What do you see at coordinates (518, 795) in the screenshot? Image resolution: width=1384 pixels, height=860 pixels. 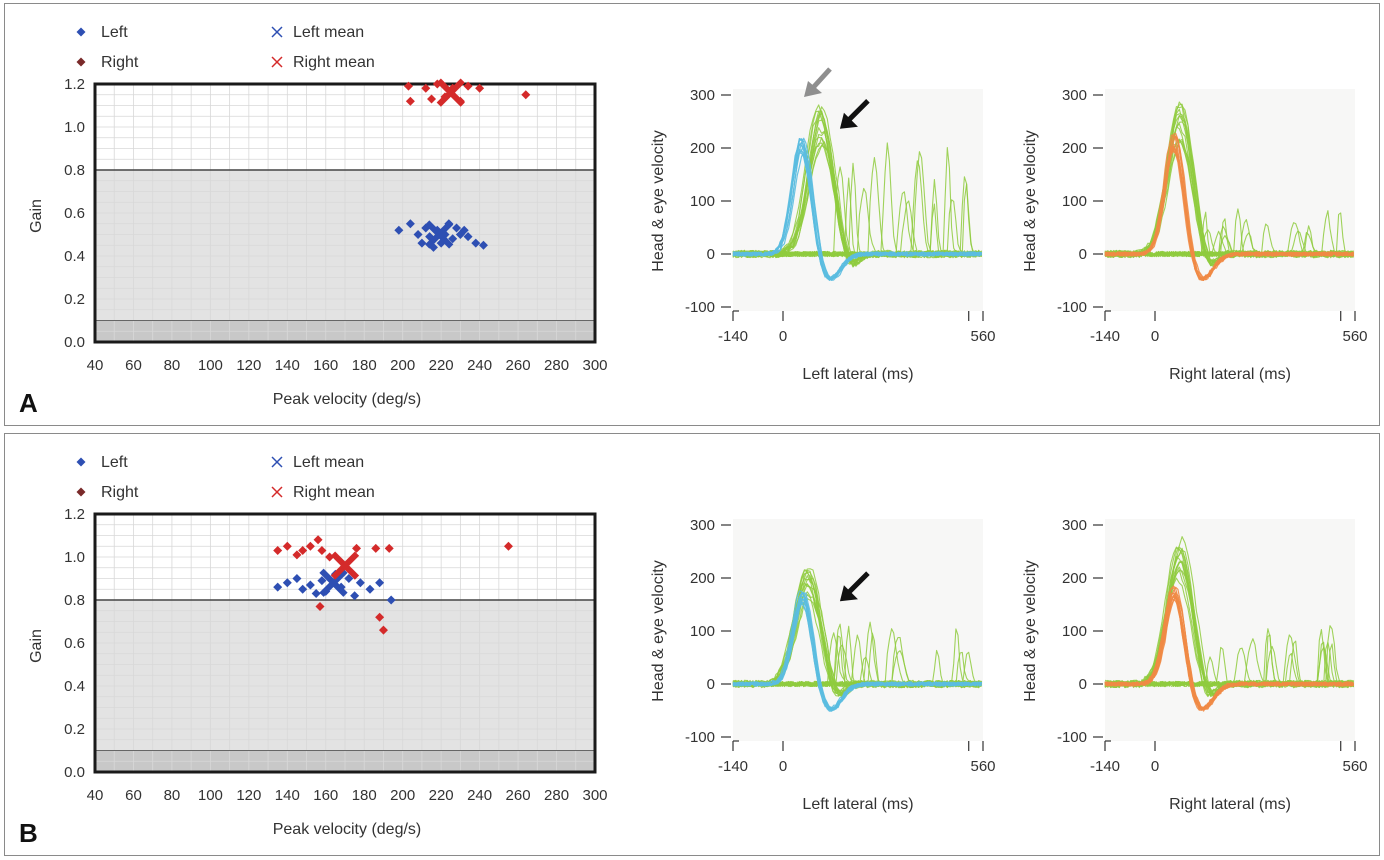 I see `x-tick-label: 260` at bounding box center [518, 795].